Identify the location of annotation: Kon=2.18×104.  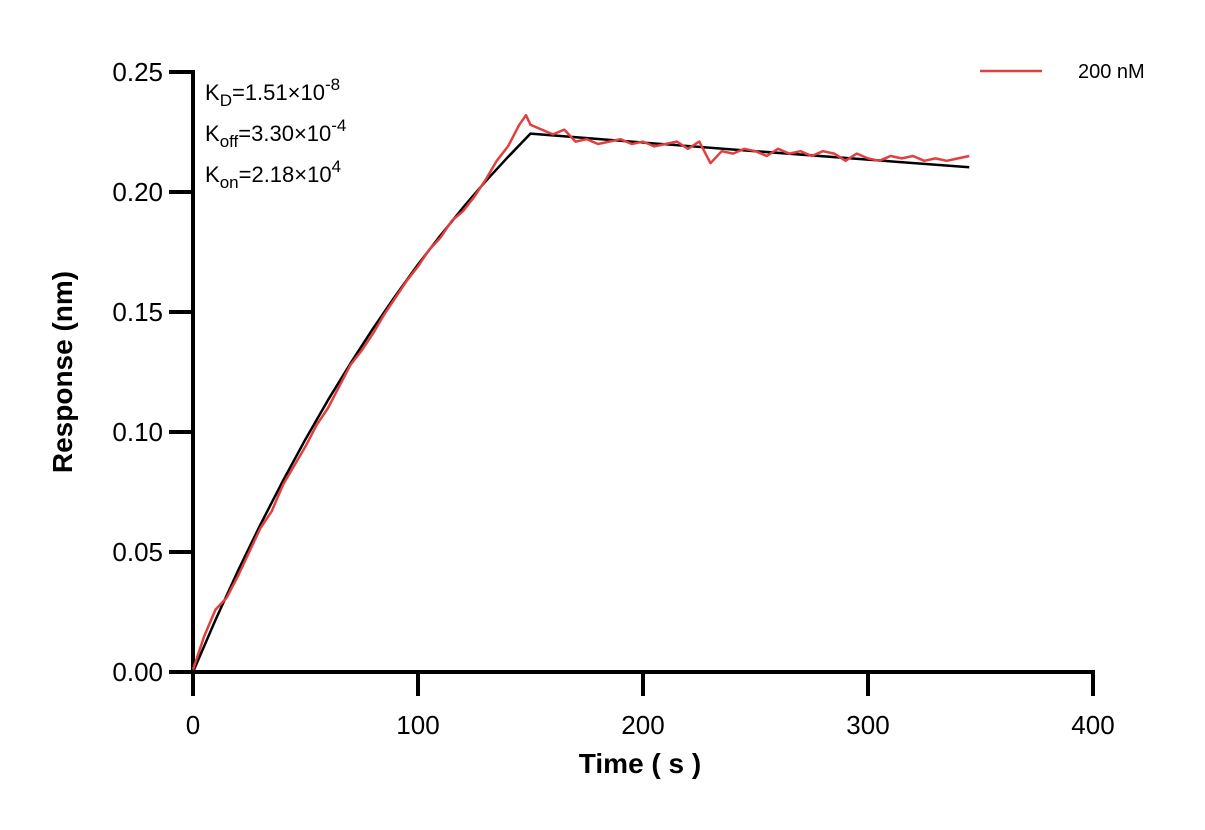
(273, 174).